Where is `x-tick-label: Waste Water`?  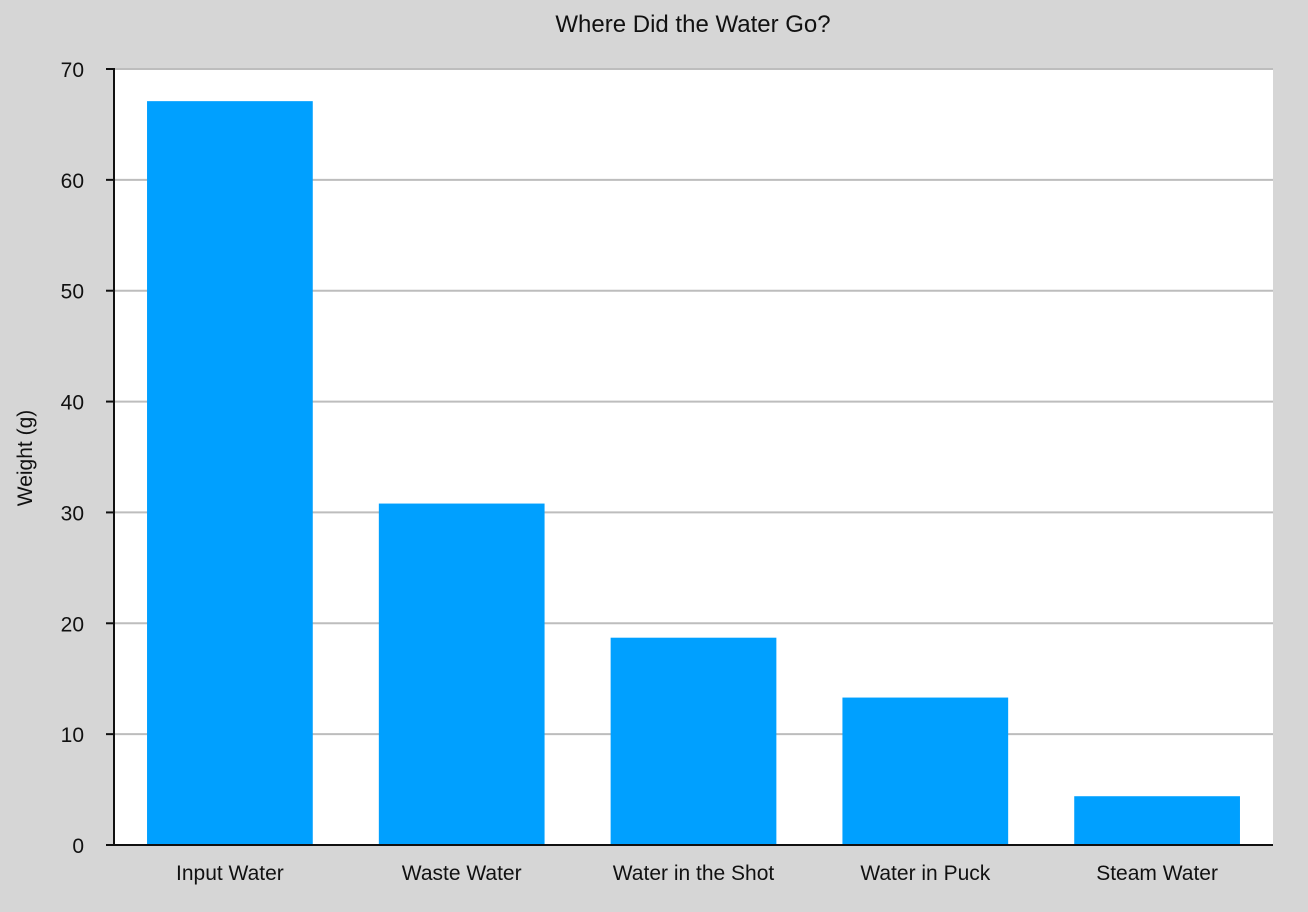 x-tick-label: Waste Water is located at coordinates (462, 873).